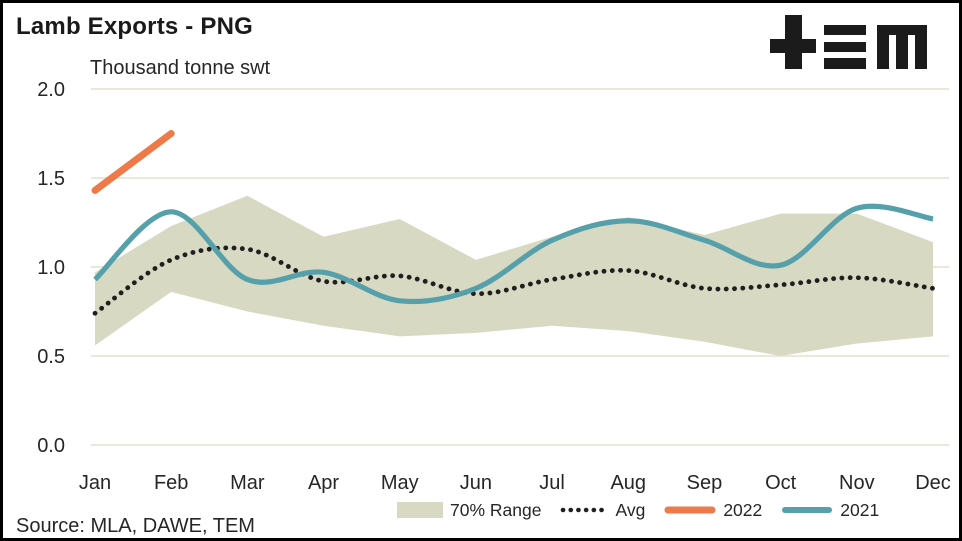  What do you see at coordinates (135, 526) in the screenshot?
I see `source-note: Source: MLA, DAWE, TEM` at bounding box center [135, 526].